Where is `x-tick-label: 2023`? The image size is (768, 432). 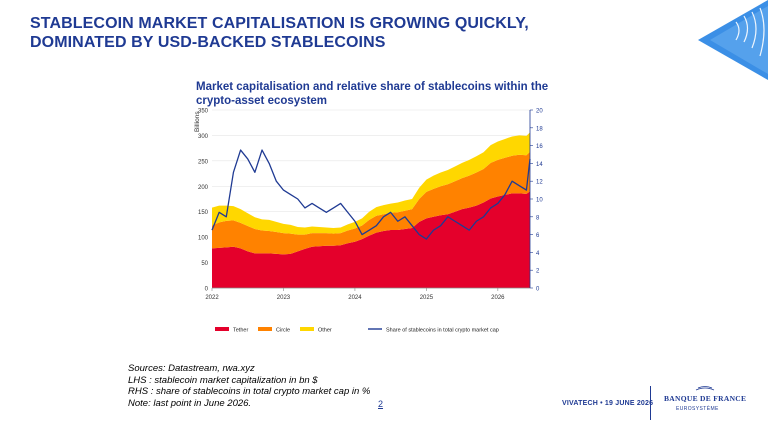 x-tick-label: 2023 is located at coordinates (284, 298).